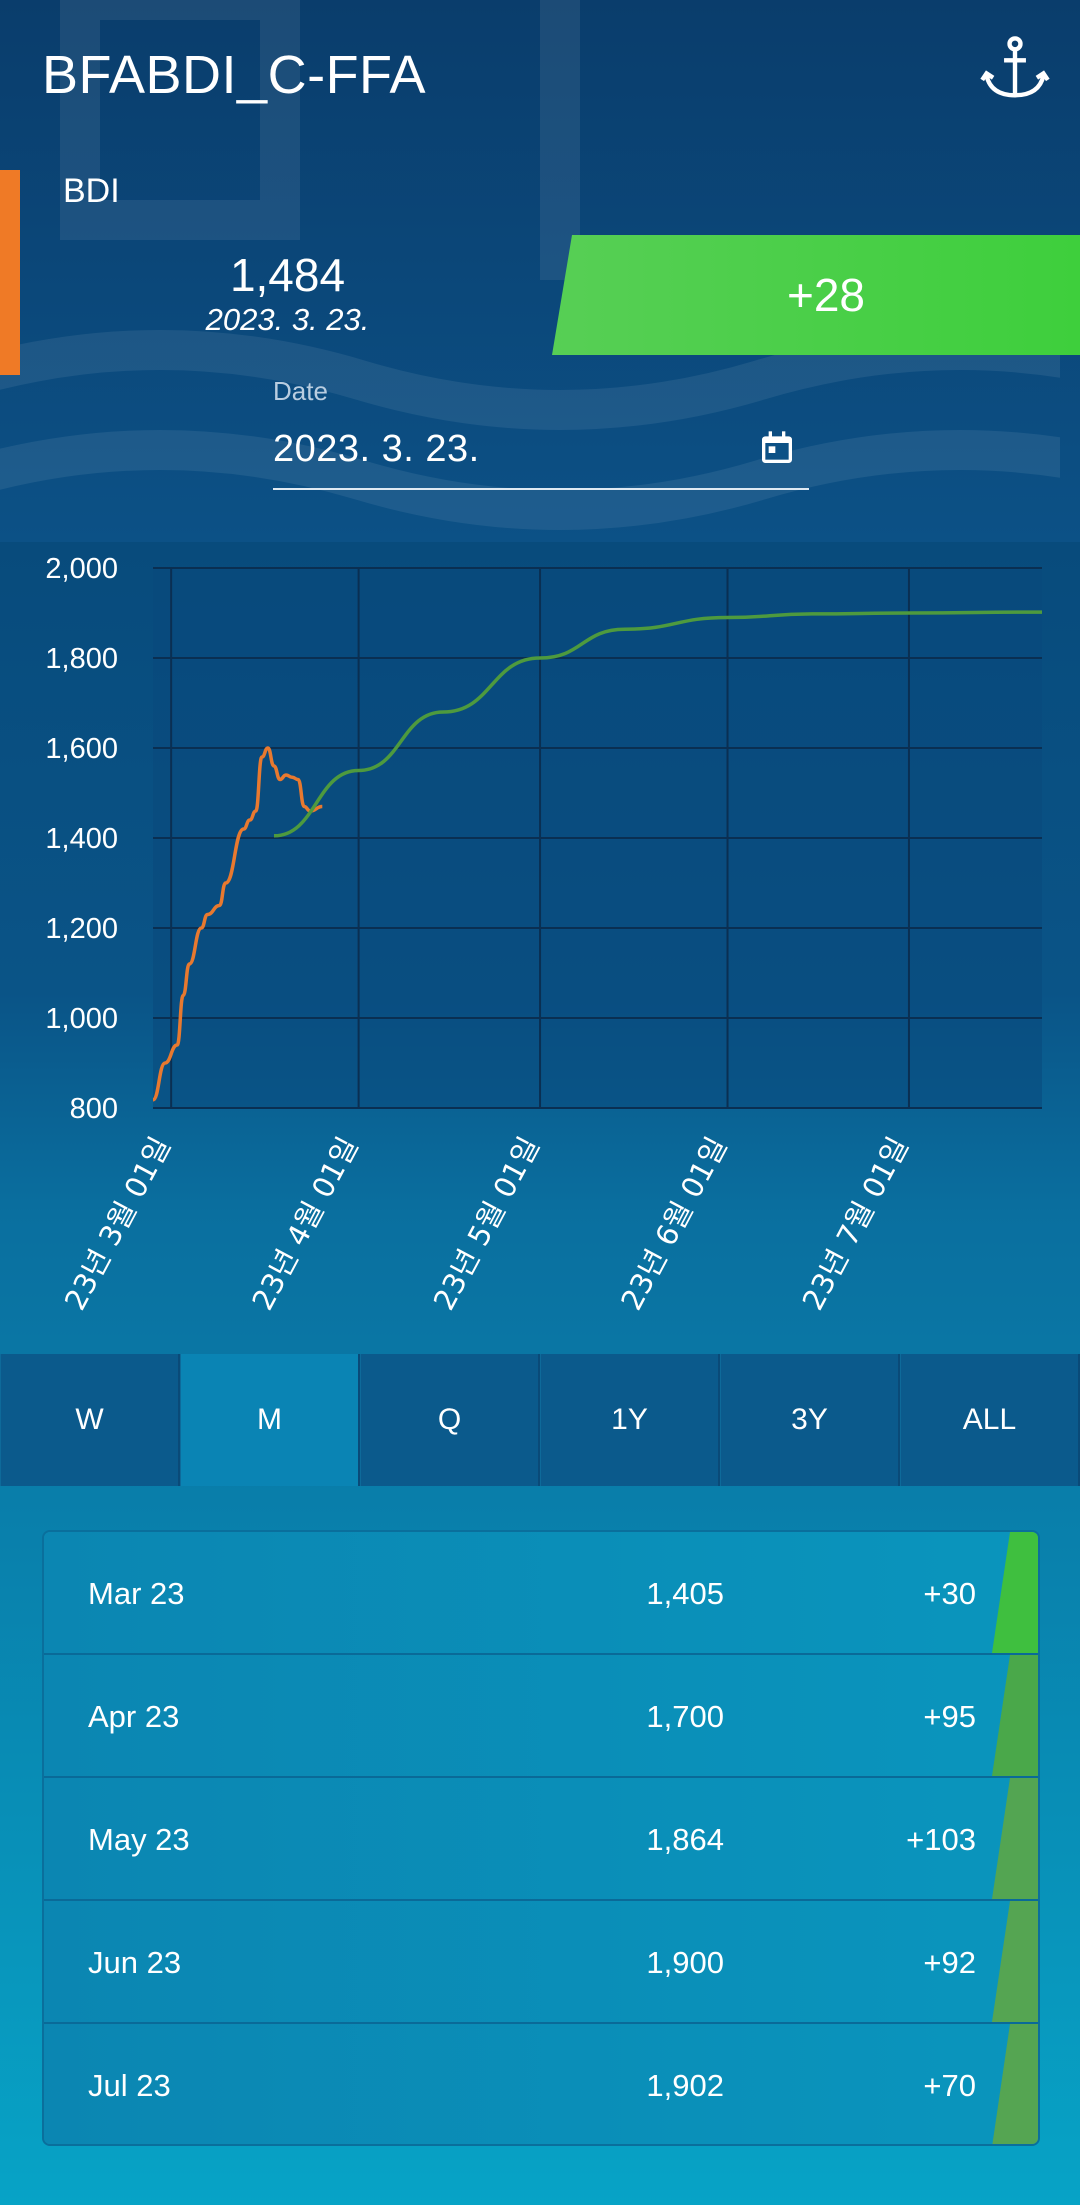 This screenshot has width=1080, height=2205. What do you see at coordinates (941, 1839) in the screenshot?
I see `row-change: +103` at bounding box center [941, 1839].